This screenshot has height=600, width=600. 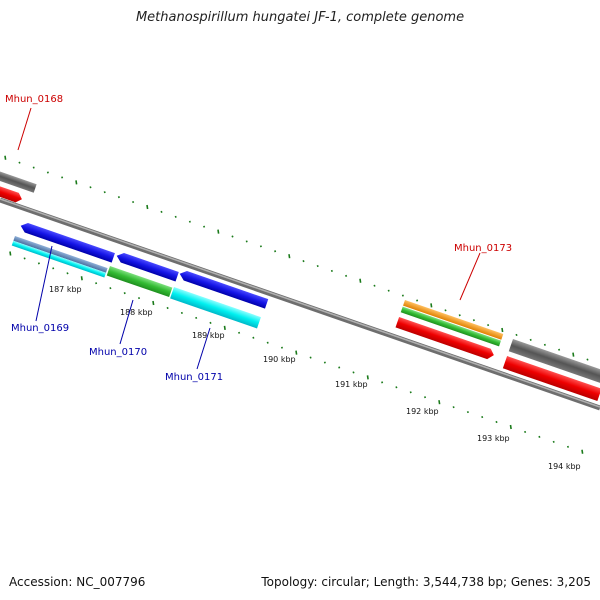 What do you see at coordinates (493, 438) in the screenshot?
I see `scale-label: 193 kbp` at bounding box center [493, 438].